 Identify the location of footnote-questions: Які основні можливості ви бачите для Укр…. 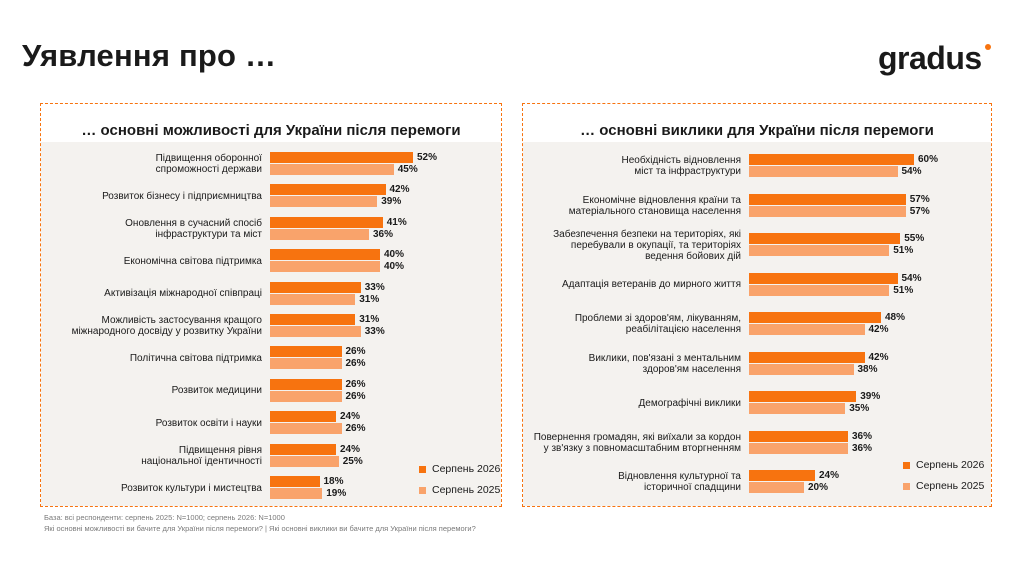
(260, 528).